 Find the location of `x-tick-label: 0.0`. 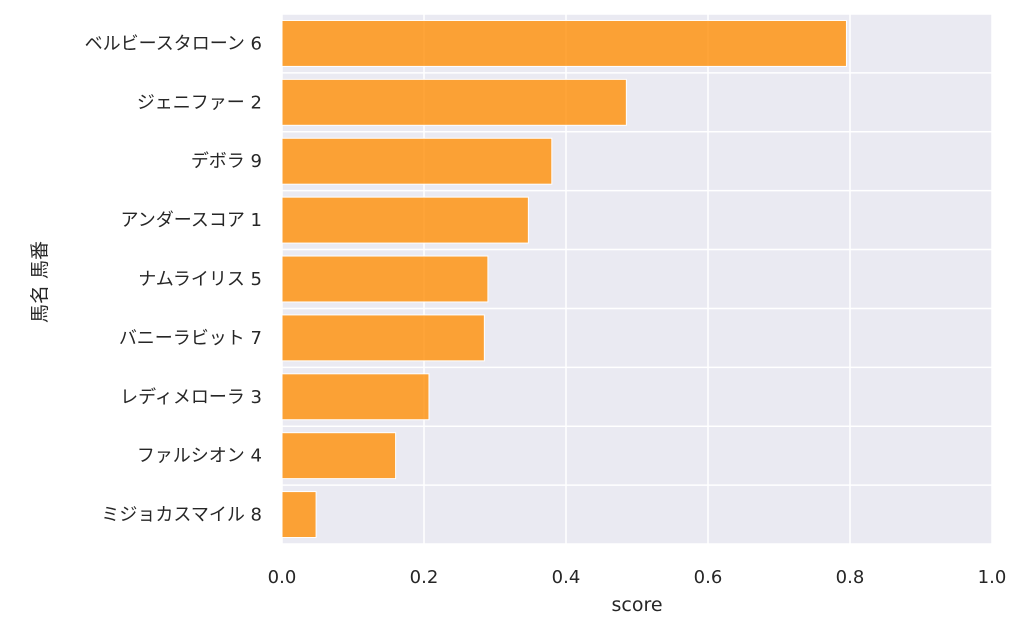

x-tick-label: 0.0 is located at coordinates (282, 577).